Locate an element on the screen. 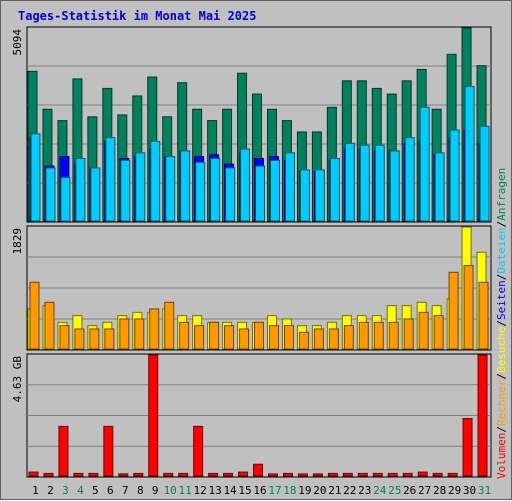 This screenshot has height=501, width=512. y-max-label: 4.63 GB is located at coordinates (17, 379).